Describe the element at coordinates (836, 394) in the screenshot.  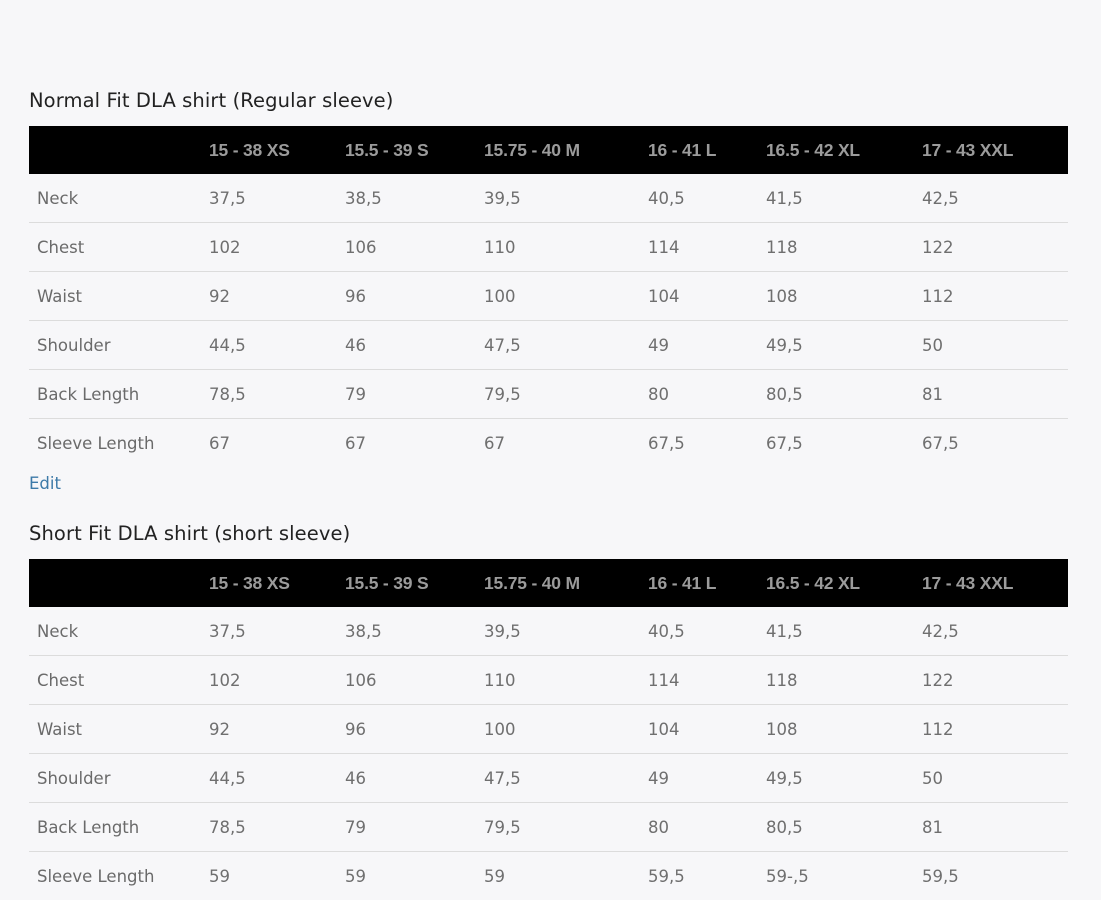
I see `table-cell: 80,5` at that location.